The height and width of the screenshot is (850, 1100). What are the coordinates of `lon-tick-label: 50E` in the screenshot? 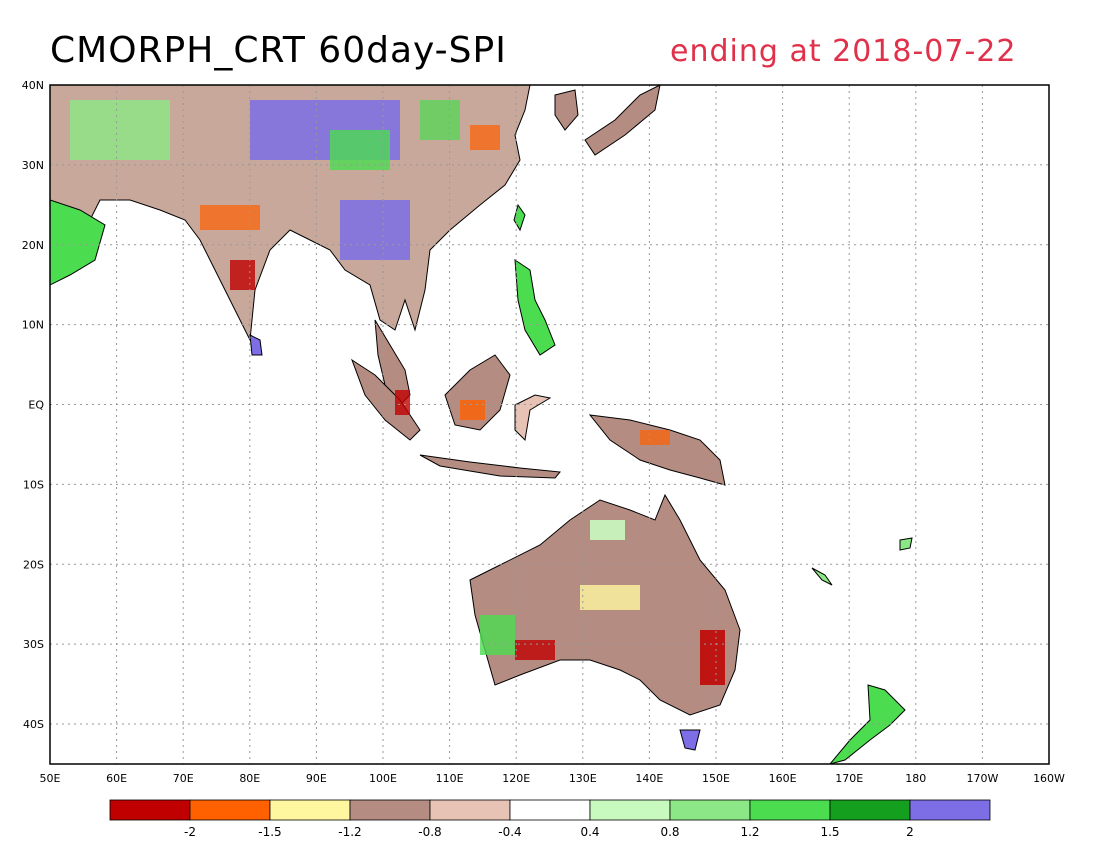 It's located at (50, 778).